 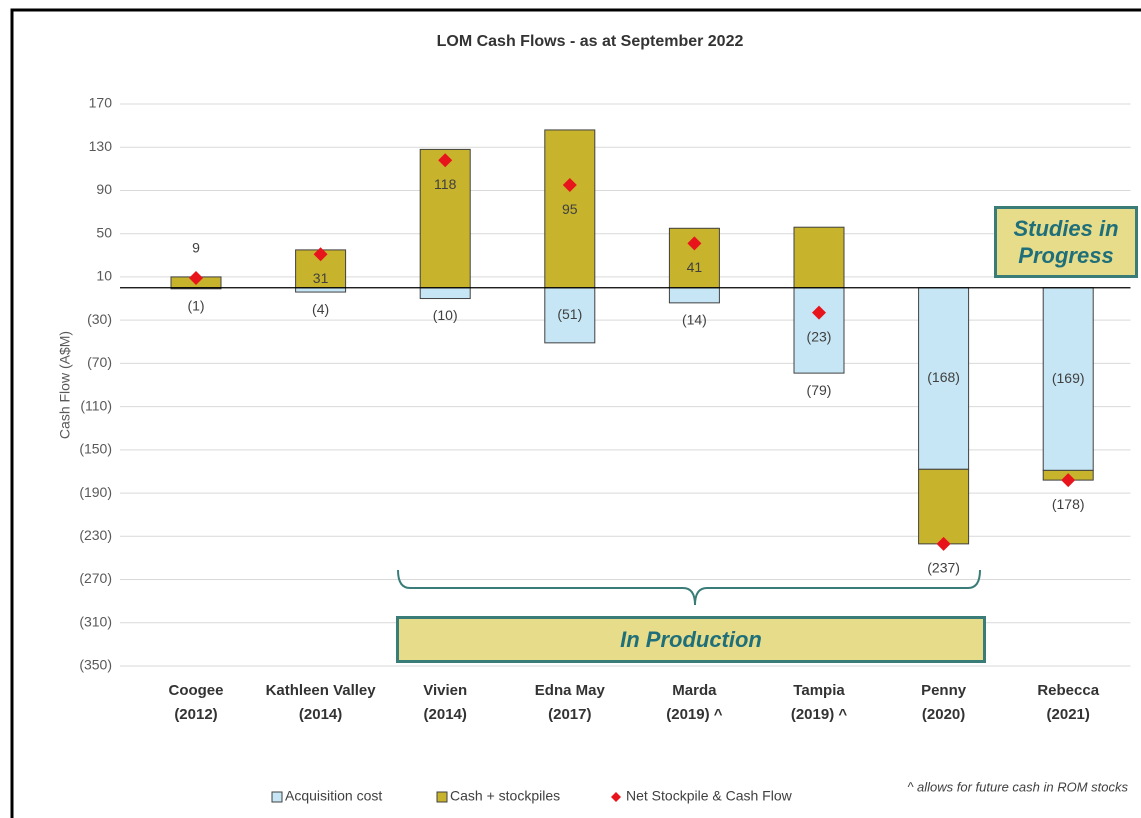 I want to click on x-tick-label: Marda, so click(x=694, y=690).